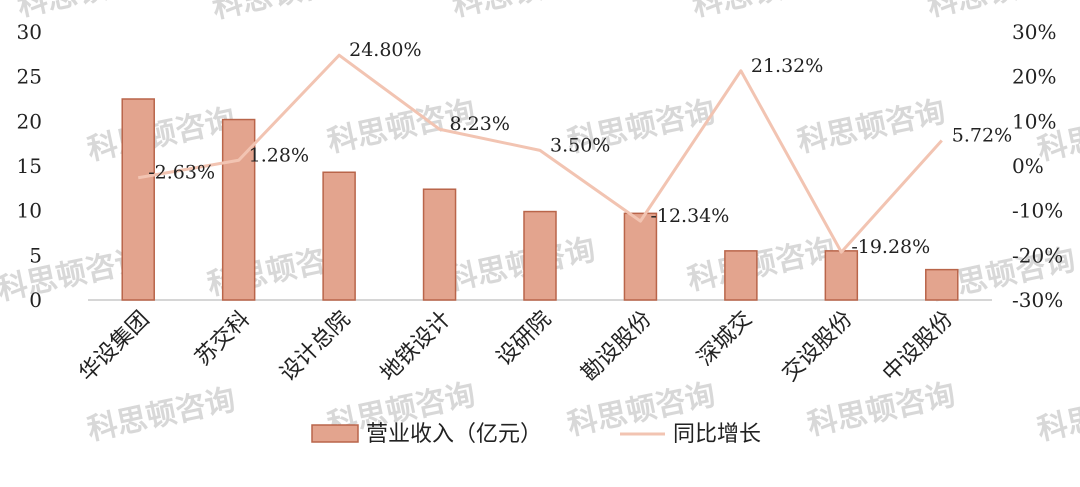 Image resolution: width=1080 pixels, height=487 pixels. What do you see at coordinates (890, 247) in the screenshot?
I see `growth-data-label: -19.28%` at bounding box center [890, 247].